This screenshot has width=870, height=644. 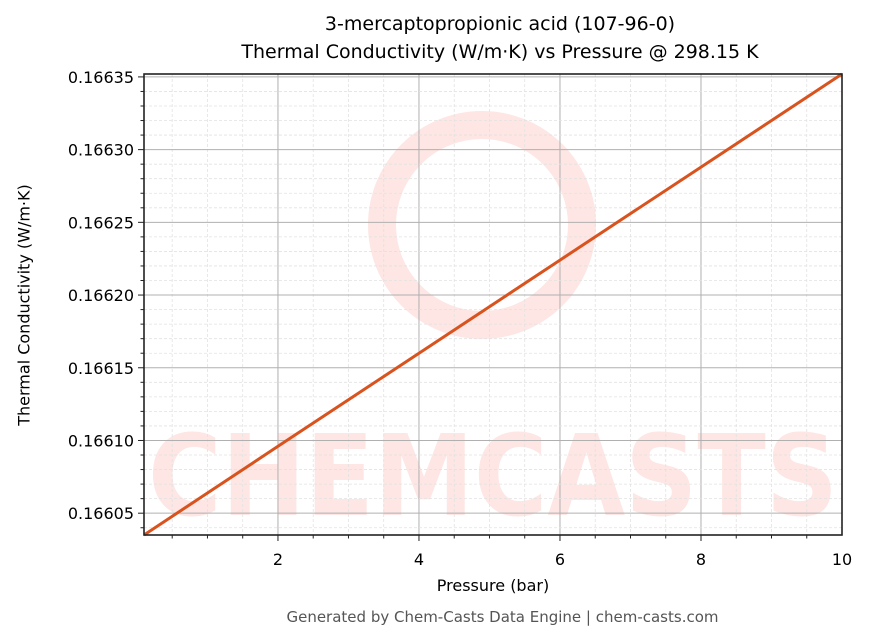 I want to click on x-tick-label: 4, so click(x=419, y=559).